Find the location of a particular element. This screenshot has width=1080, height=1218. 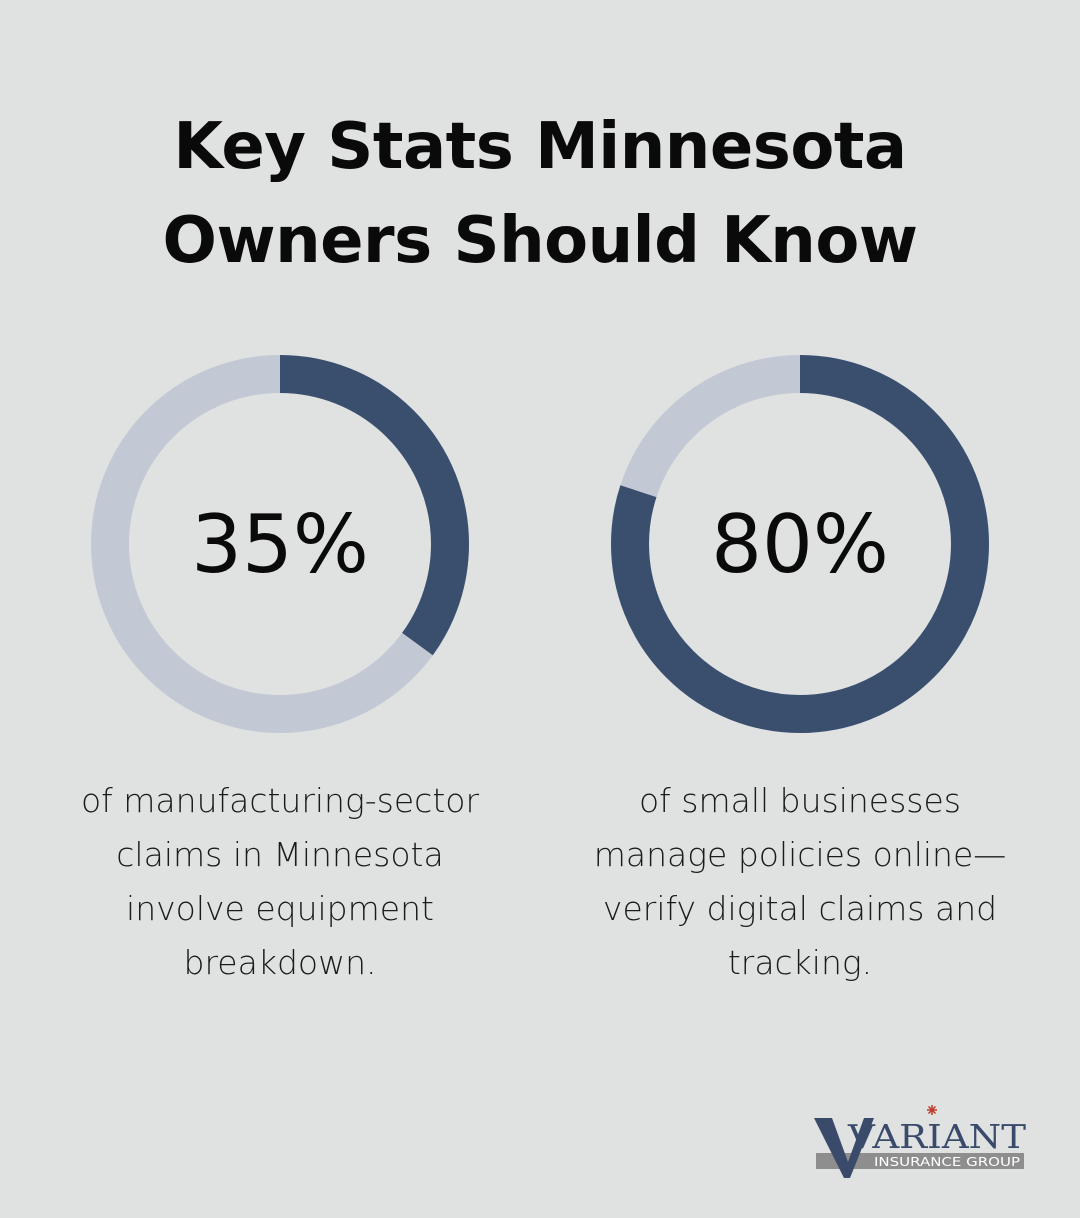

caption-line: manage policies online— is located at coordinates (800, 854).